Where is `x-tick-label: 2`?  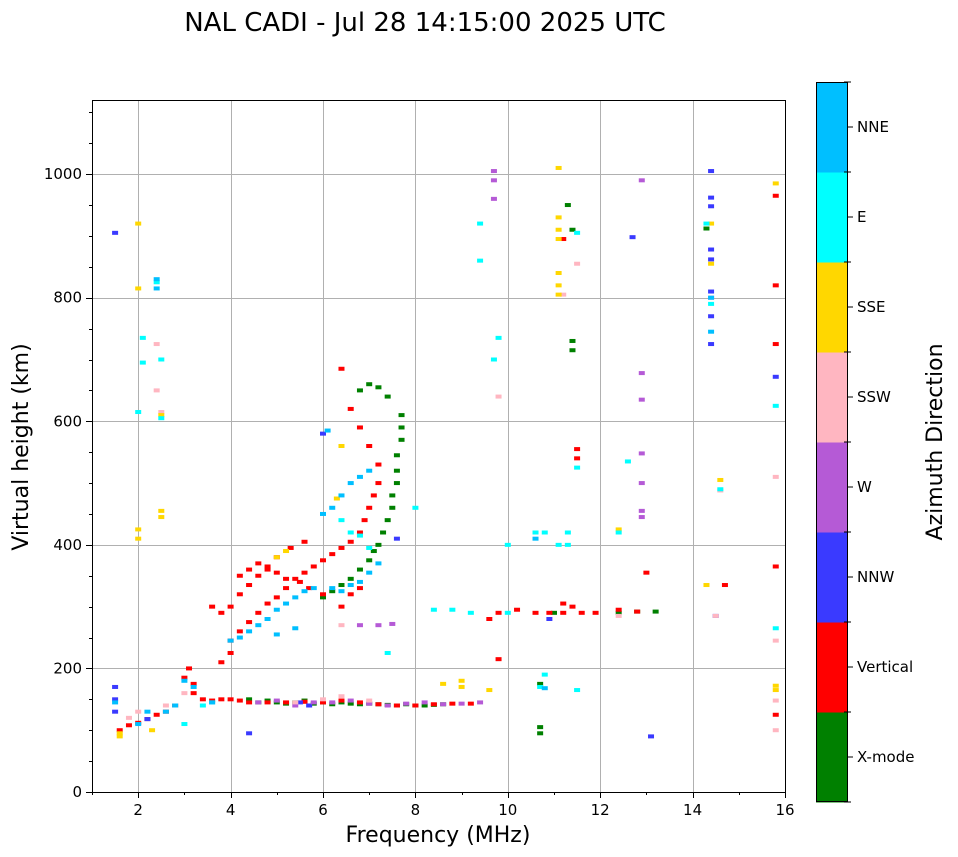
x-tick-label: 2 is located at coordinates (138, 810).